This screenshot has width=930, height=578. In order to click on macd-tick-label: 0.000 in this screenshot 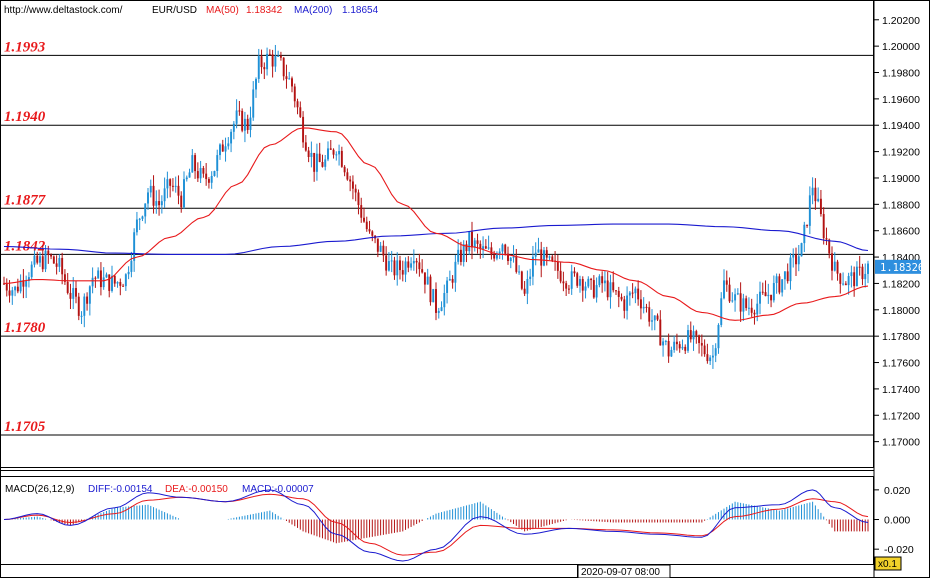, I will do `click(897, 521)`.